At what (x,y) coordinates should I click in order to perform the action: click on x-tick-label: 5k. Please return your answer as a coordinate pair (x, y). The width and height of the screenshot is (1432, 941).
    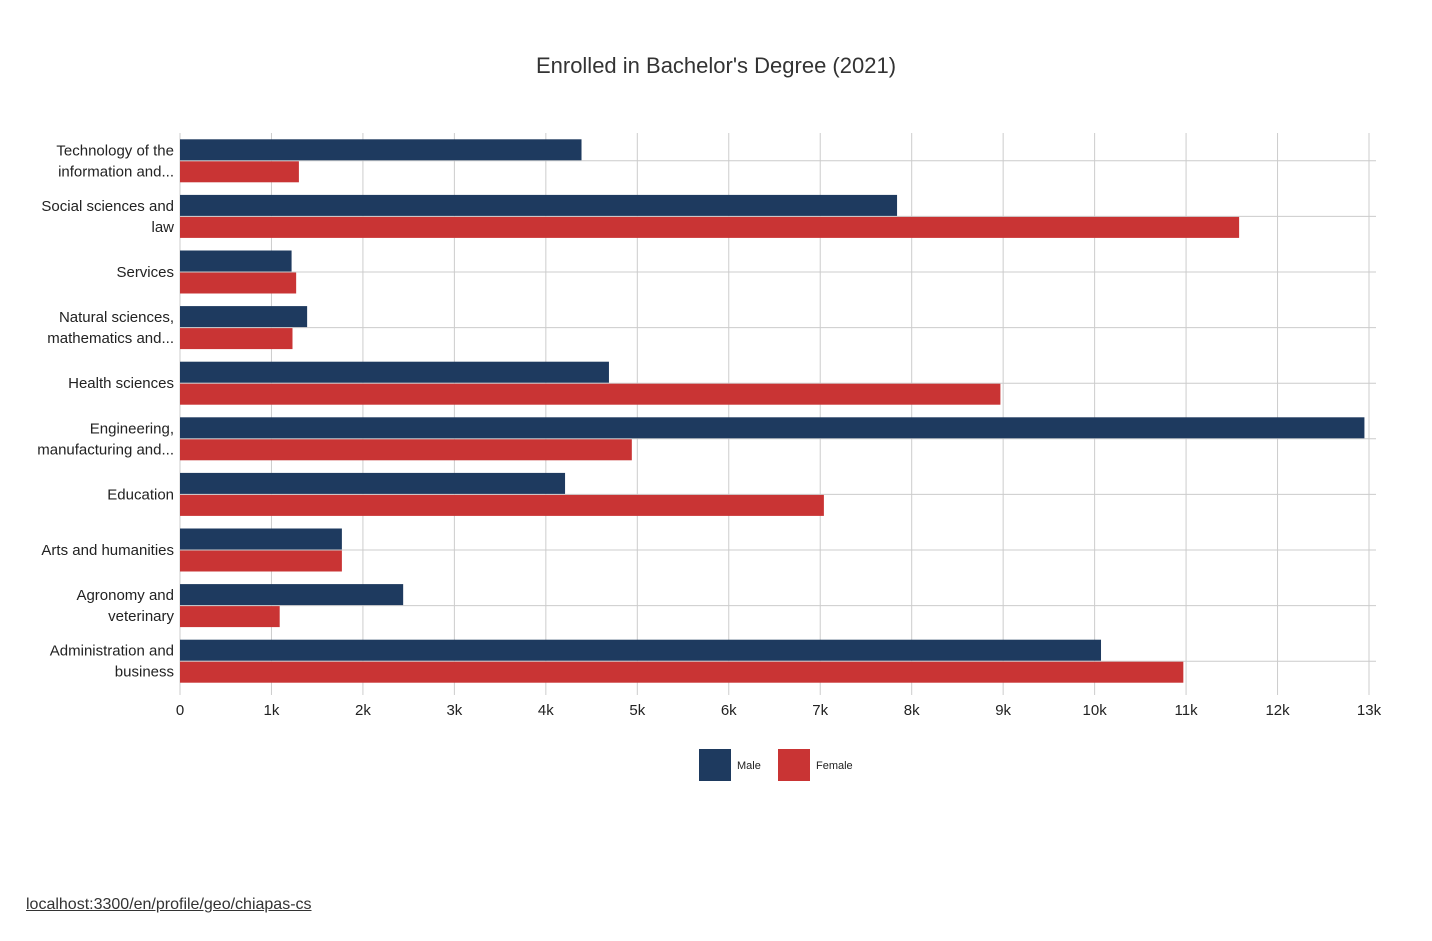
    Looking at the image, I should click on (637, 710).